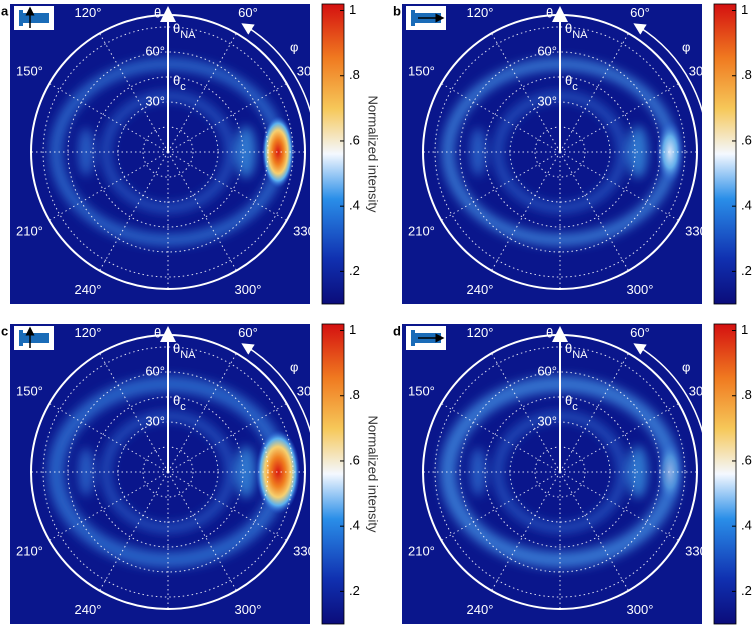  Describe the element at coordinates (397, 330) in the screenshot. I see `panel-label: d` at that location.